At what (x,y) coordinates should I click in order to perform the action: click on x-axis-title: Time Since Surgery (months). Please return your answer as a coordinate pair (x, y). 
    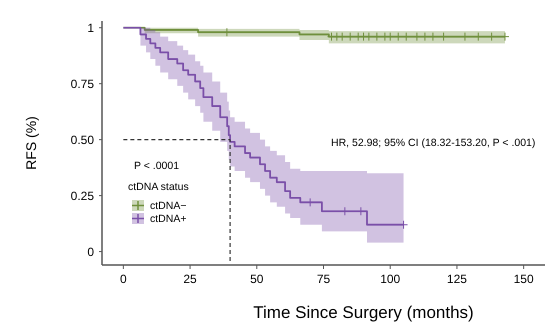
    Looking at the image, I should click on (363, 312).